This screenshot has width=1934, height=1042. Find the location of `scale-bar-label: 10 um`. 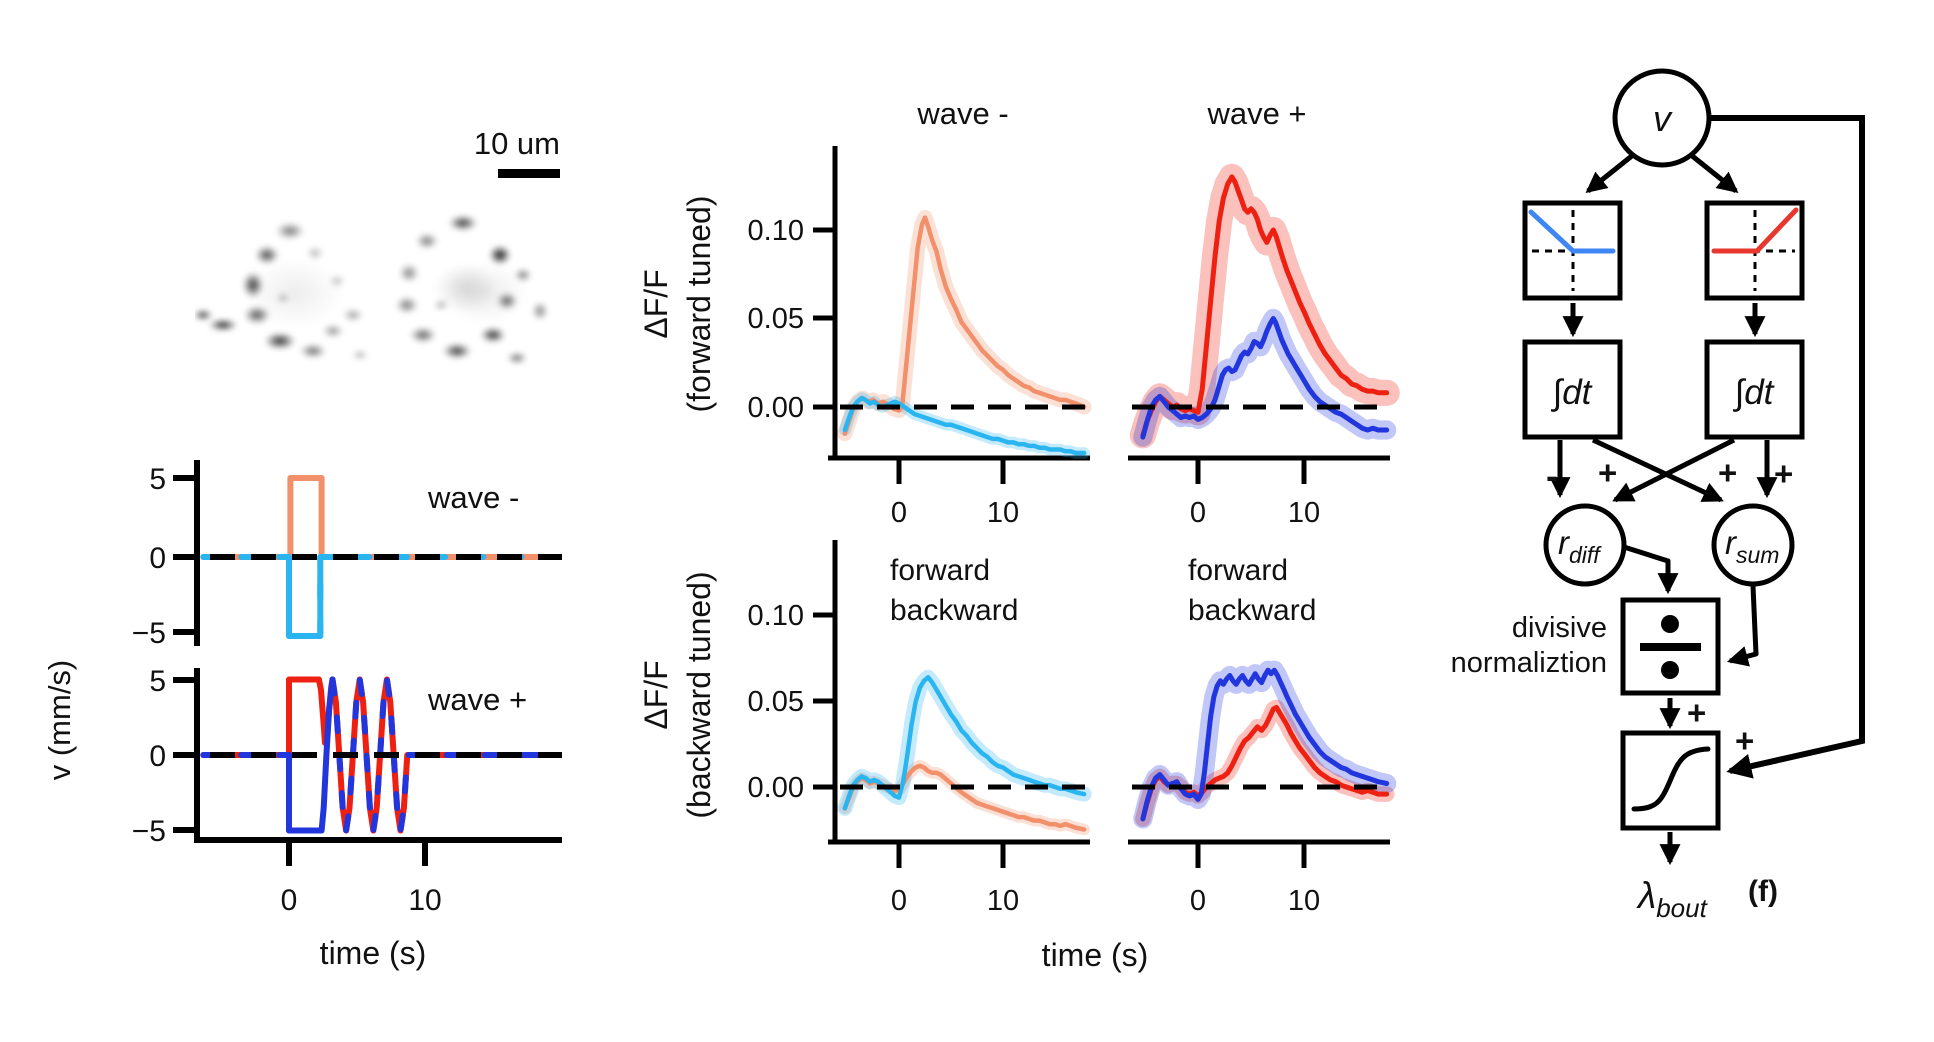

scale-bar-label: 10 um is located at coordinates (516, 143).